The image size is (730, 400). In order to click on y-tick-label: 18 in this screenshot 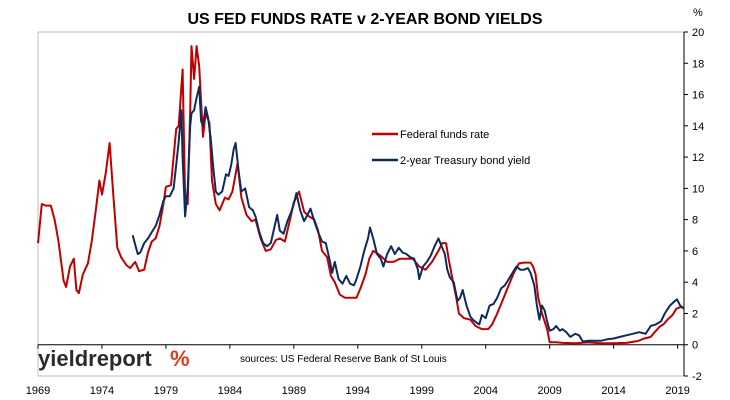, I will do `click(698, 64)`.